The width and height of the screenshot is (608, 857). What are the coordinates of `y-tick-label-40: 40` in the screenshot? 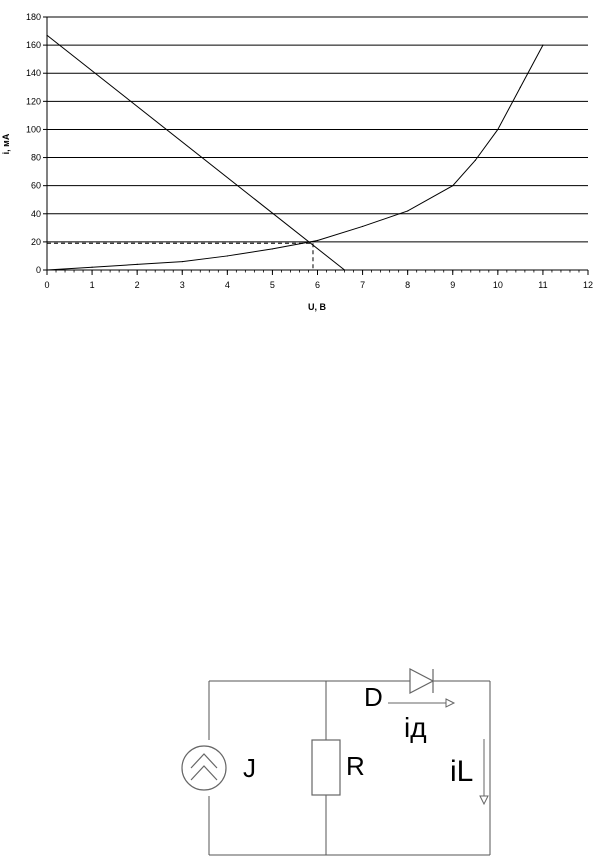 It's located at (36, 214).